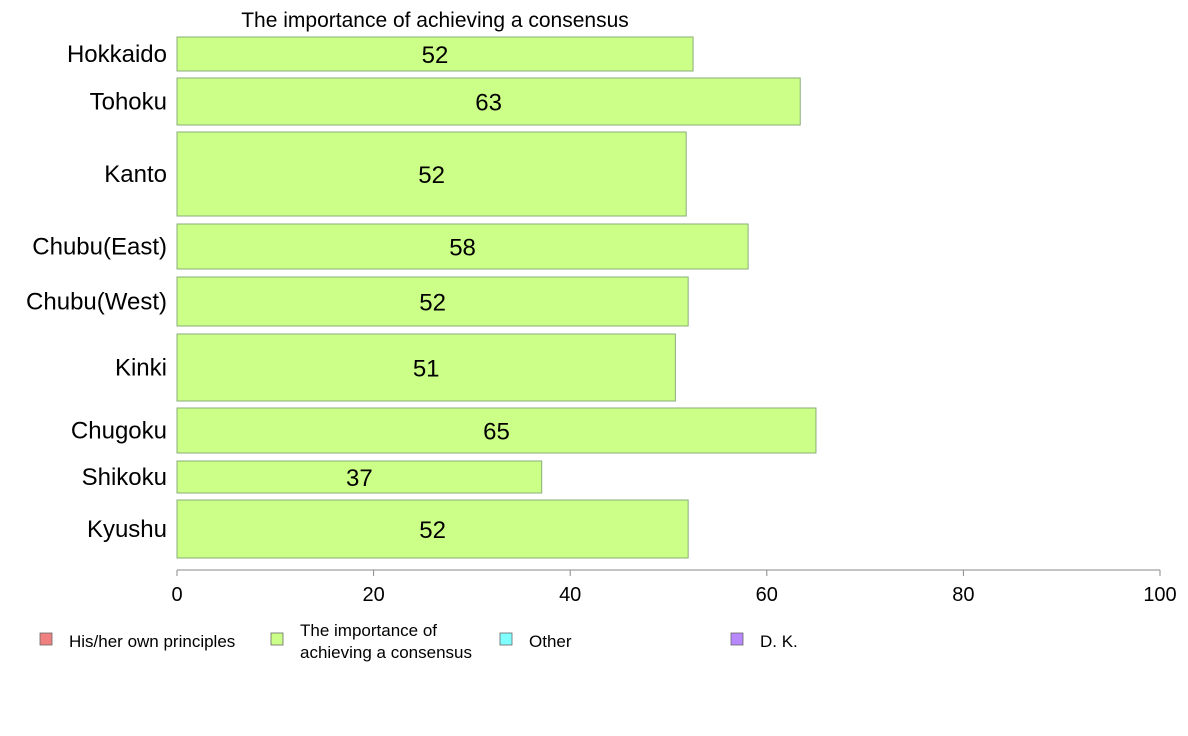 The image size is (1188, 736). What do you see at coordinates (96, 302) in the screenshot?
I see `category-label-chubu-west: Chubu(West)` at bounding box center [96, 302].